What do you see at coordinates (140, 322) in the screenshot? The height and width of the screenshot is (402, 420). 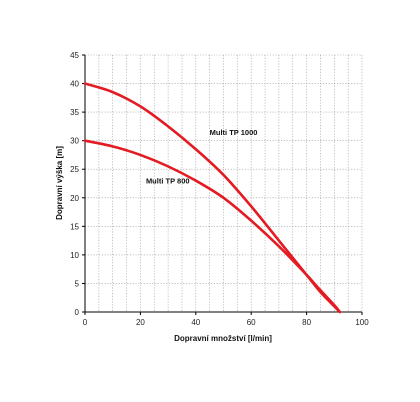 I see `x-tick-label: 20` at bounding box center [140, 322].